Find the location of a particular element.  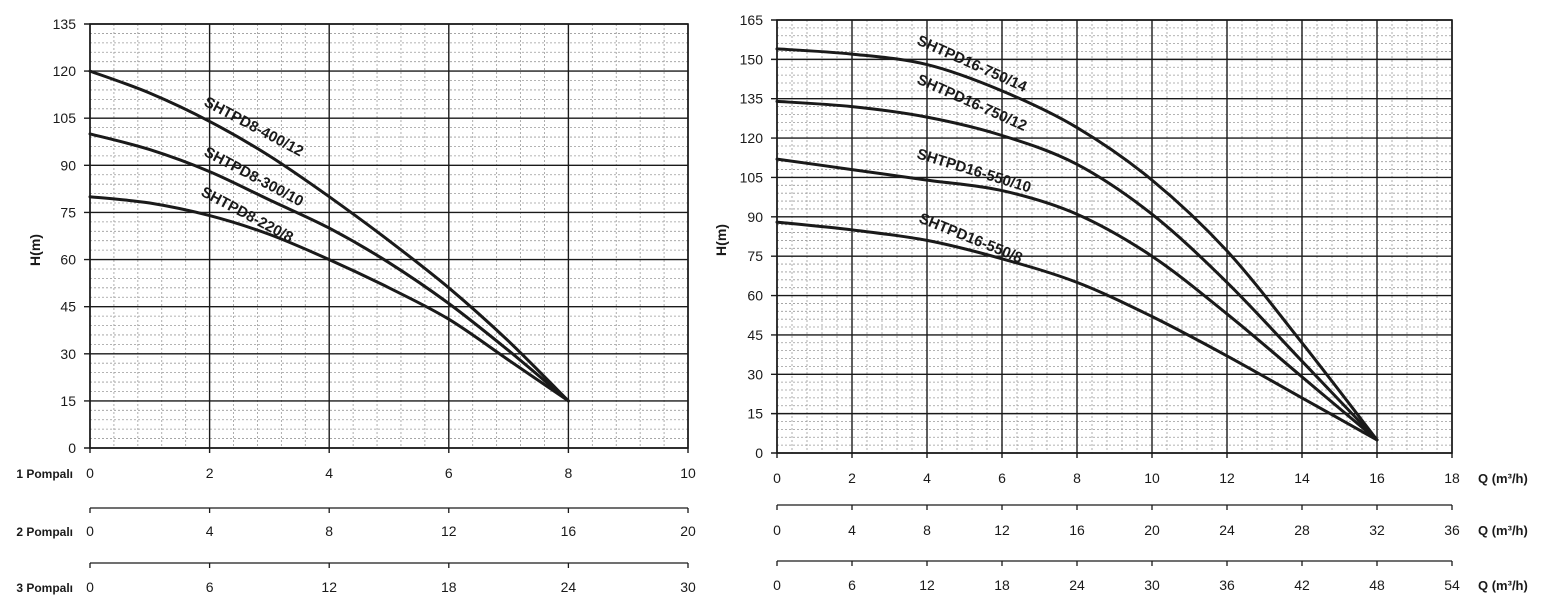

x-tick-label: 48 is located at coordinates (1377, 585).